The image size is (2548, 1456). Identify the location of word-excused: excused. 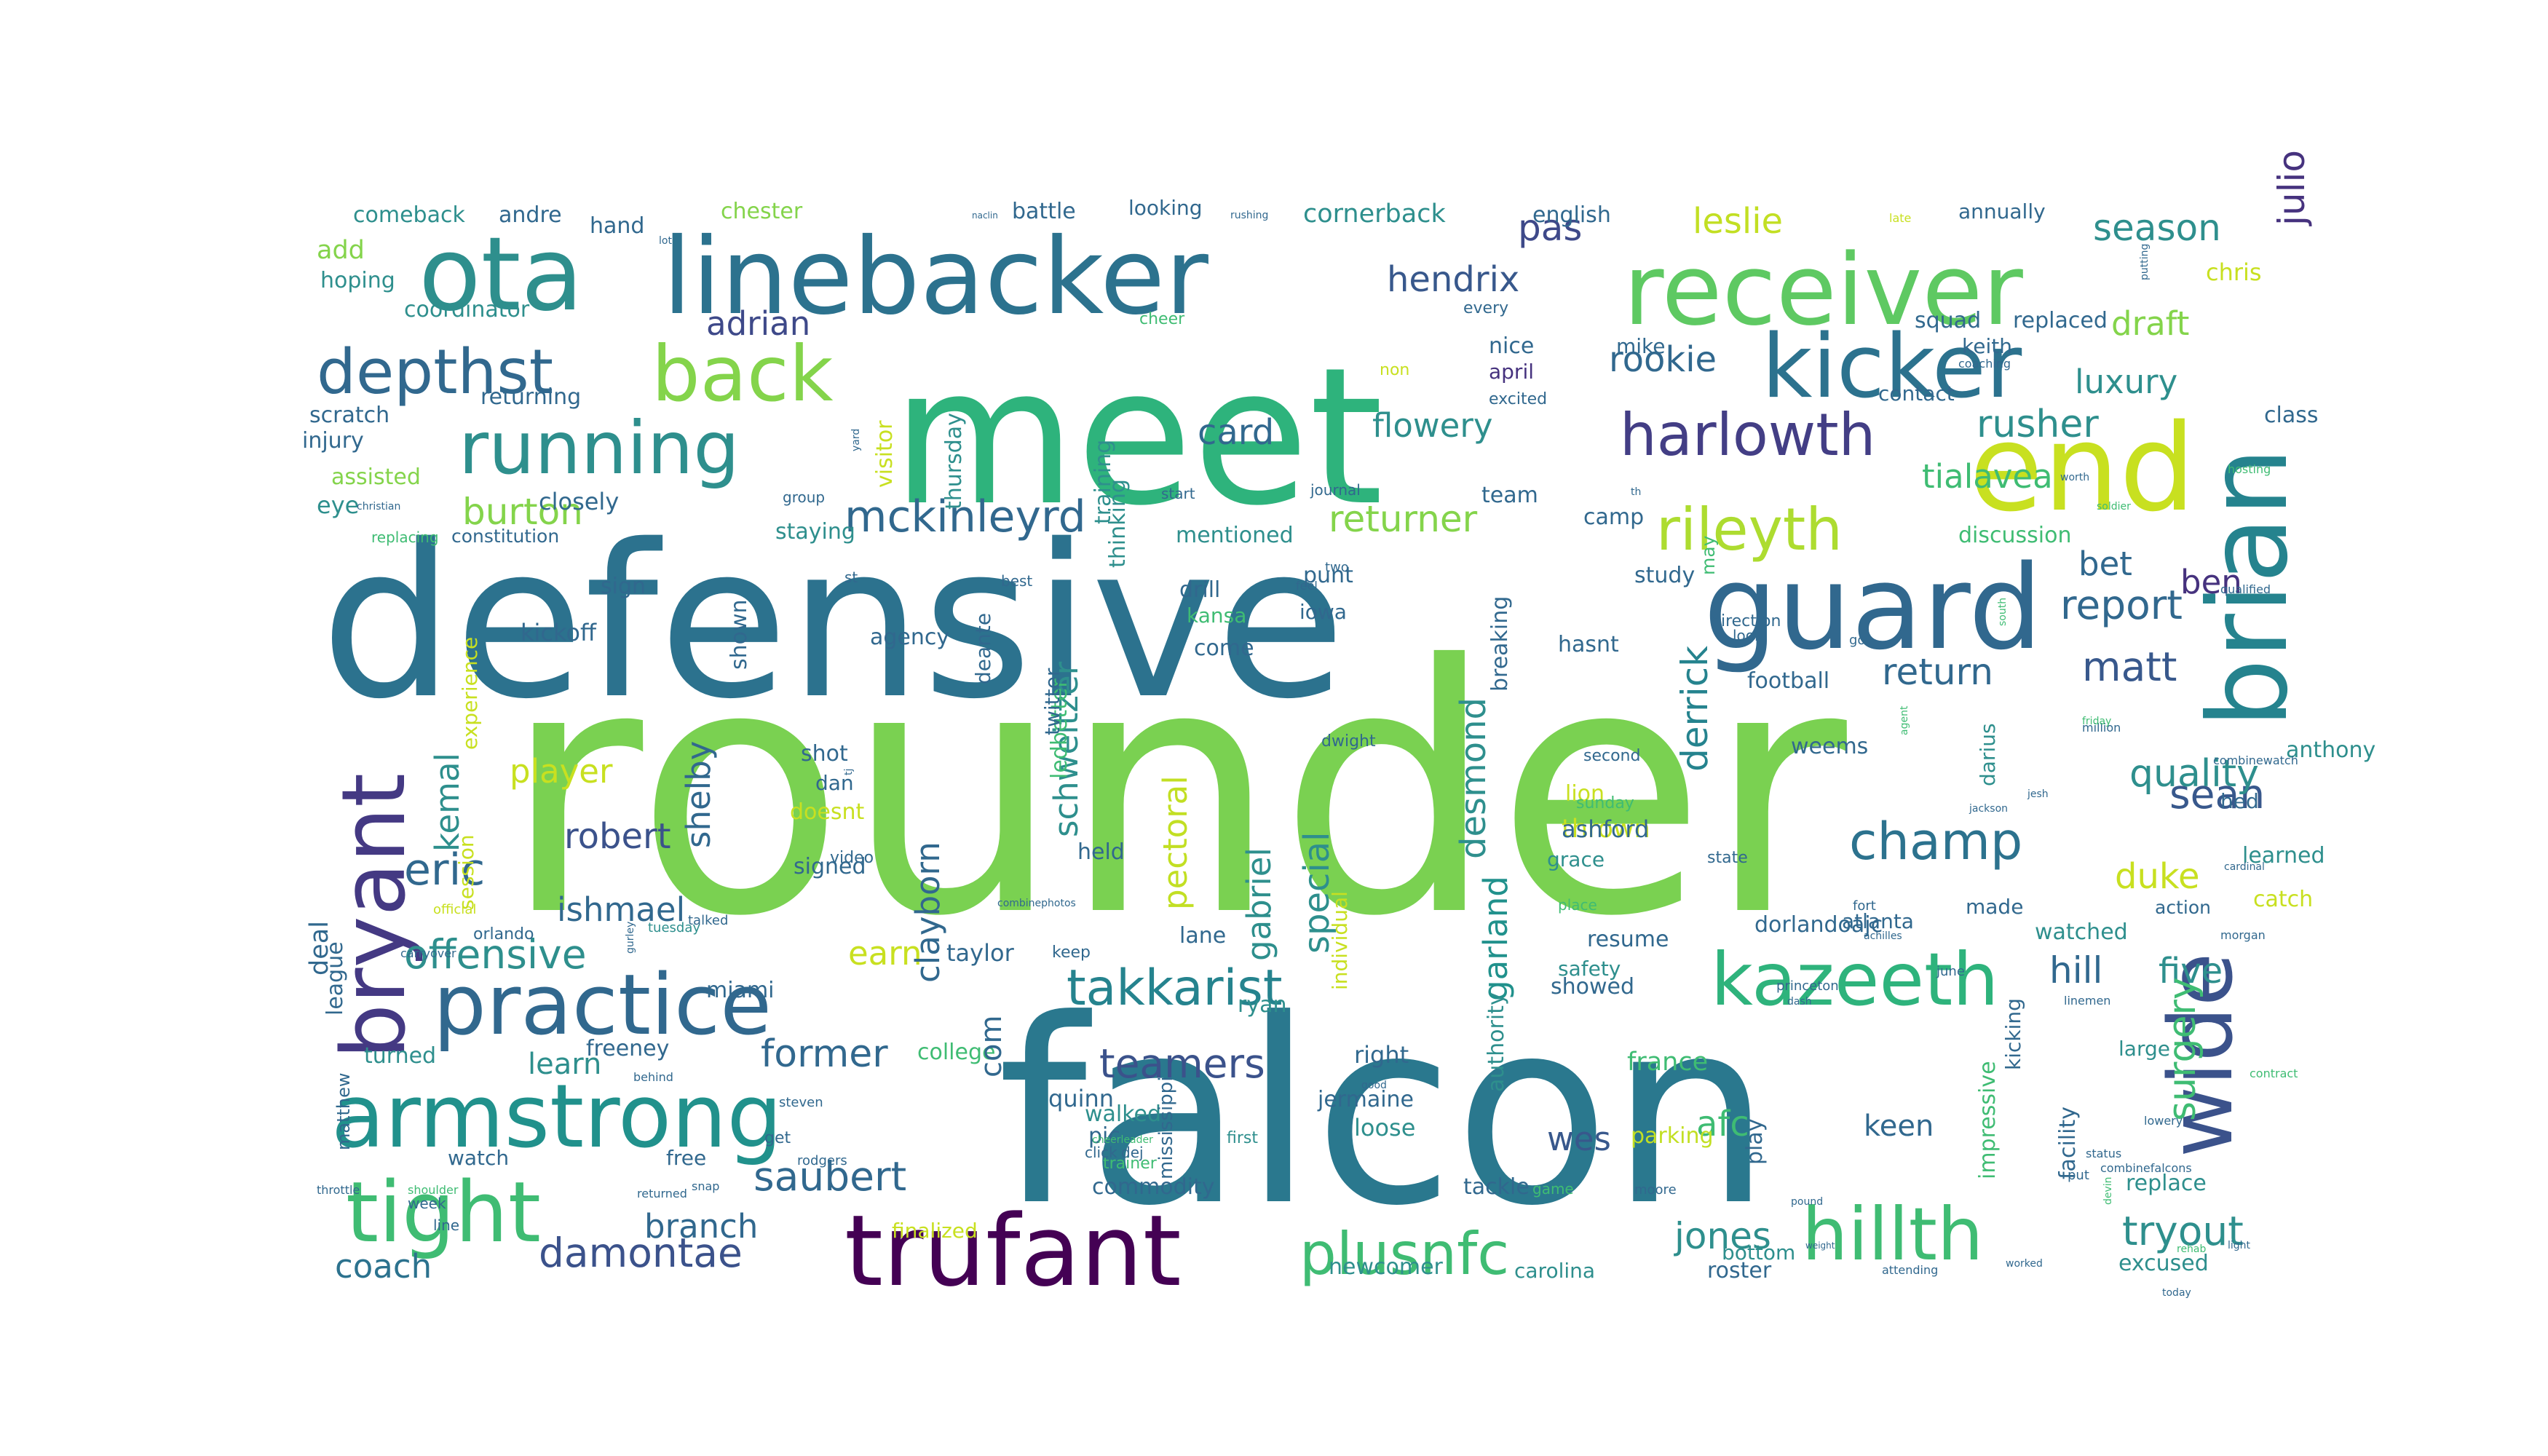
(2163, 1263).